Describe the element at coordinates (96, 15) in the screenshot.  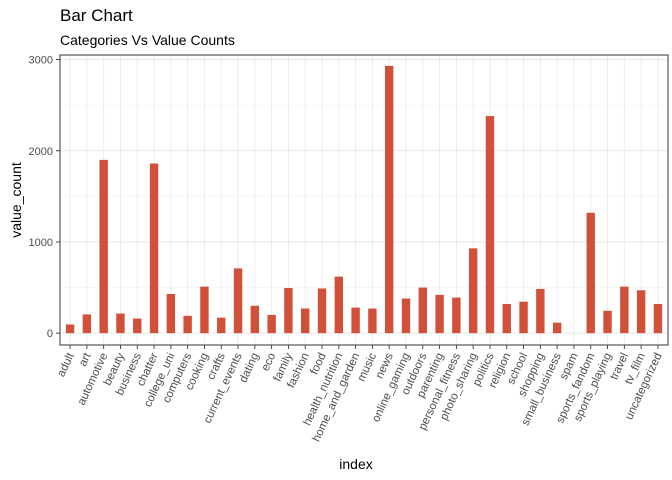
I see `chart-title: Bar Chart` at that location.